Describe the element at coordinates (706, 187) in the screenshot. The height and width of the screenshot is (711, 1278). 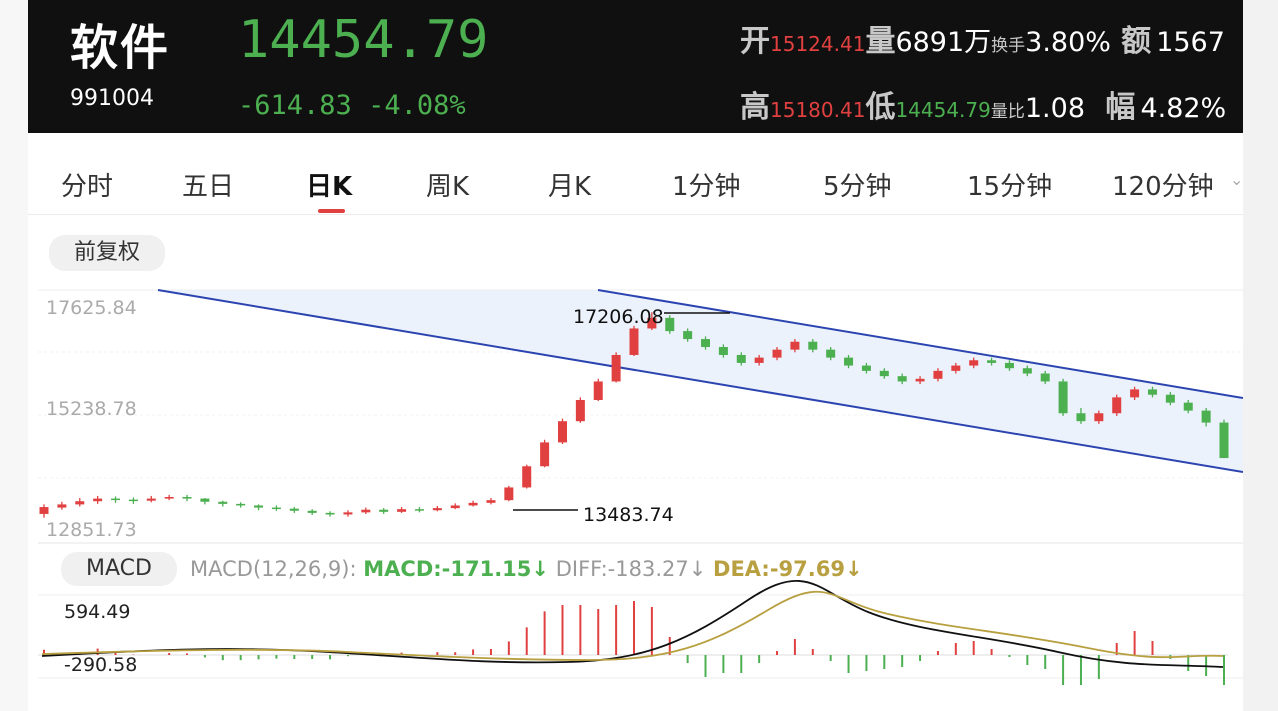
I see `tab-1-minute: 1分钟` at that location.